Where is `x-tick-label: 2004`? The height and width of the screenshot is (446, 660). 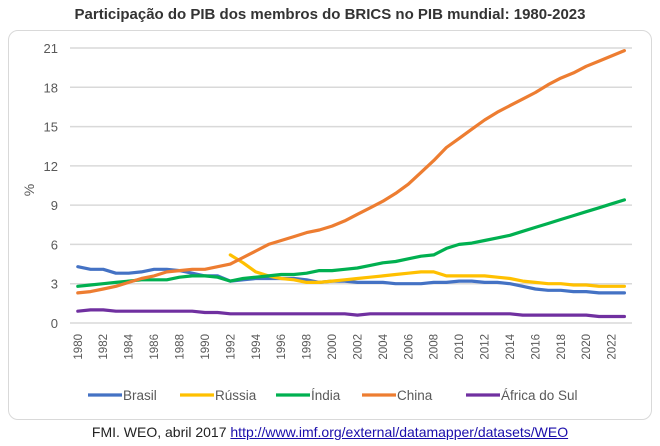 x-tick-label: 2004 is located at coordinates (384, 346).